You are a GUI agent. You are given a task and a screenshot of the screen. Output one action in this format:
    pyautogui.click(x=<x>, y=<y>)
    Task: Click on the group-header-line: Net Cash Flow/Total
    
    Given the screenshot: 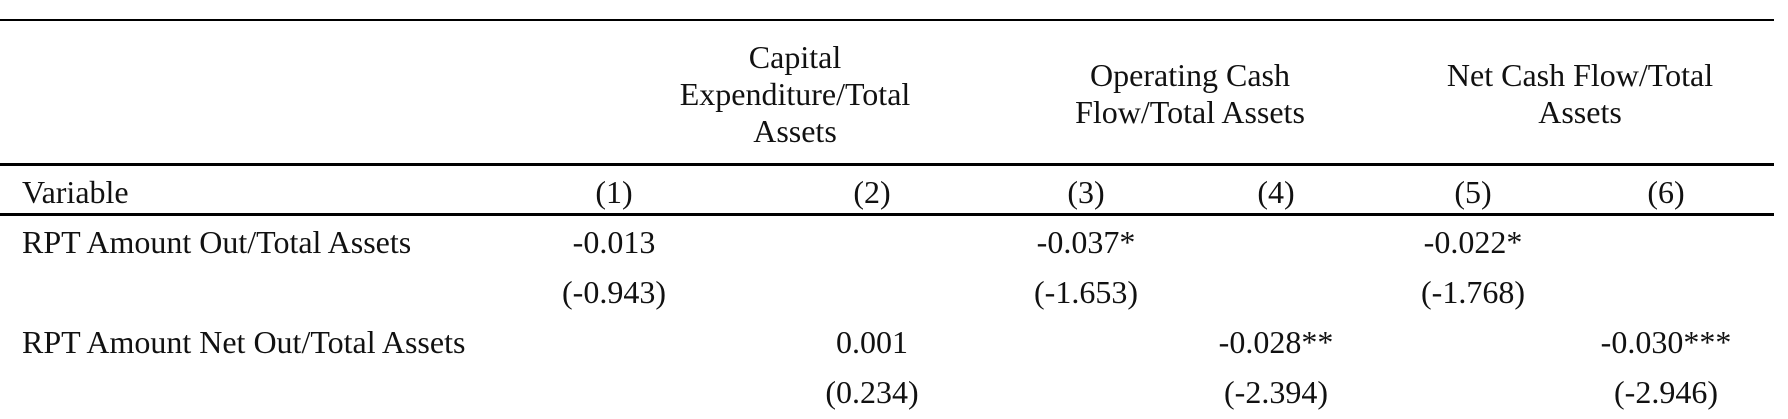 What is the action you would take?
    pyautogui.click(x=1580, y=75)
    